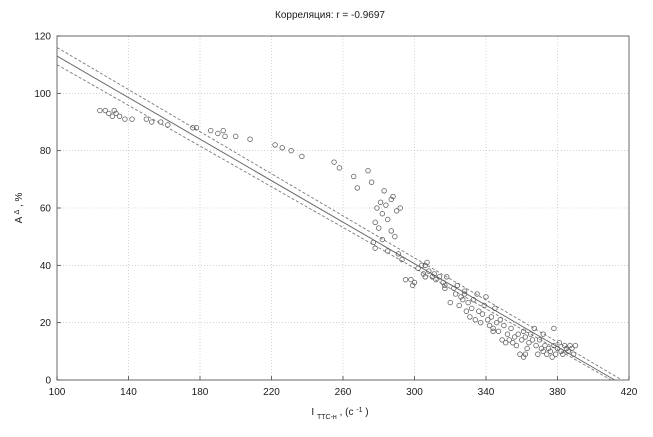 This screenshot has height=437, width=653. Describe the element at coordinates (19, 219) in the screenshot. I see `y-axis-label-main: A` at that location.